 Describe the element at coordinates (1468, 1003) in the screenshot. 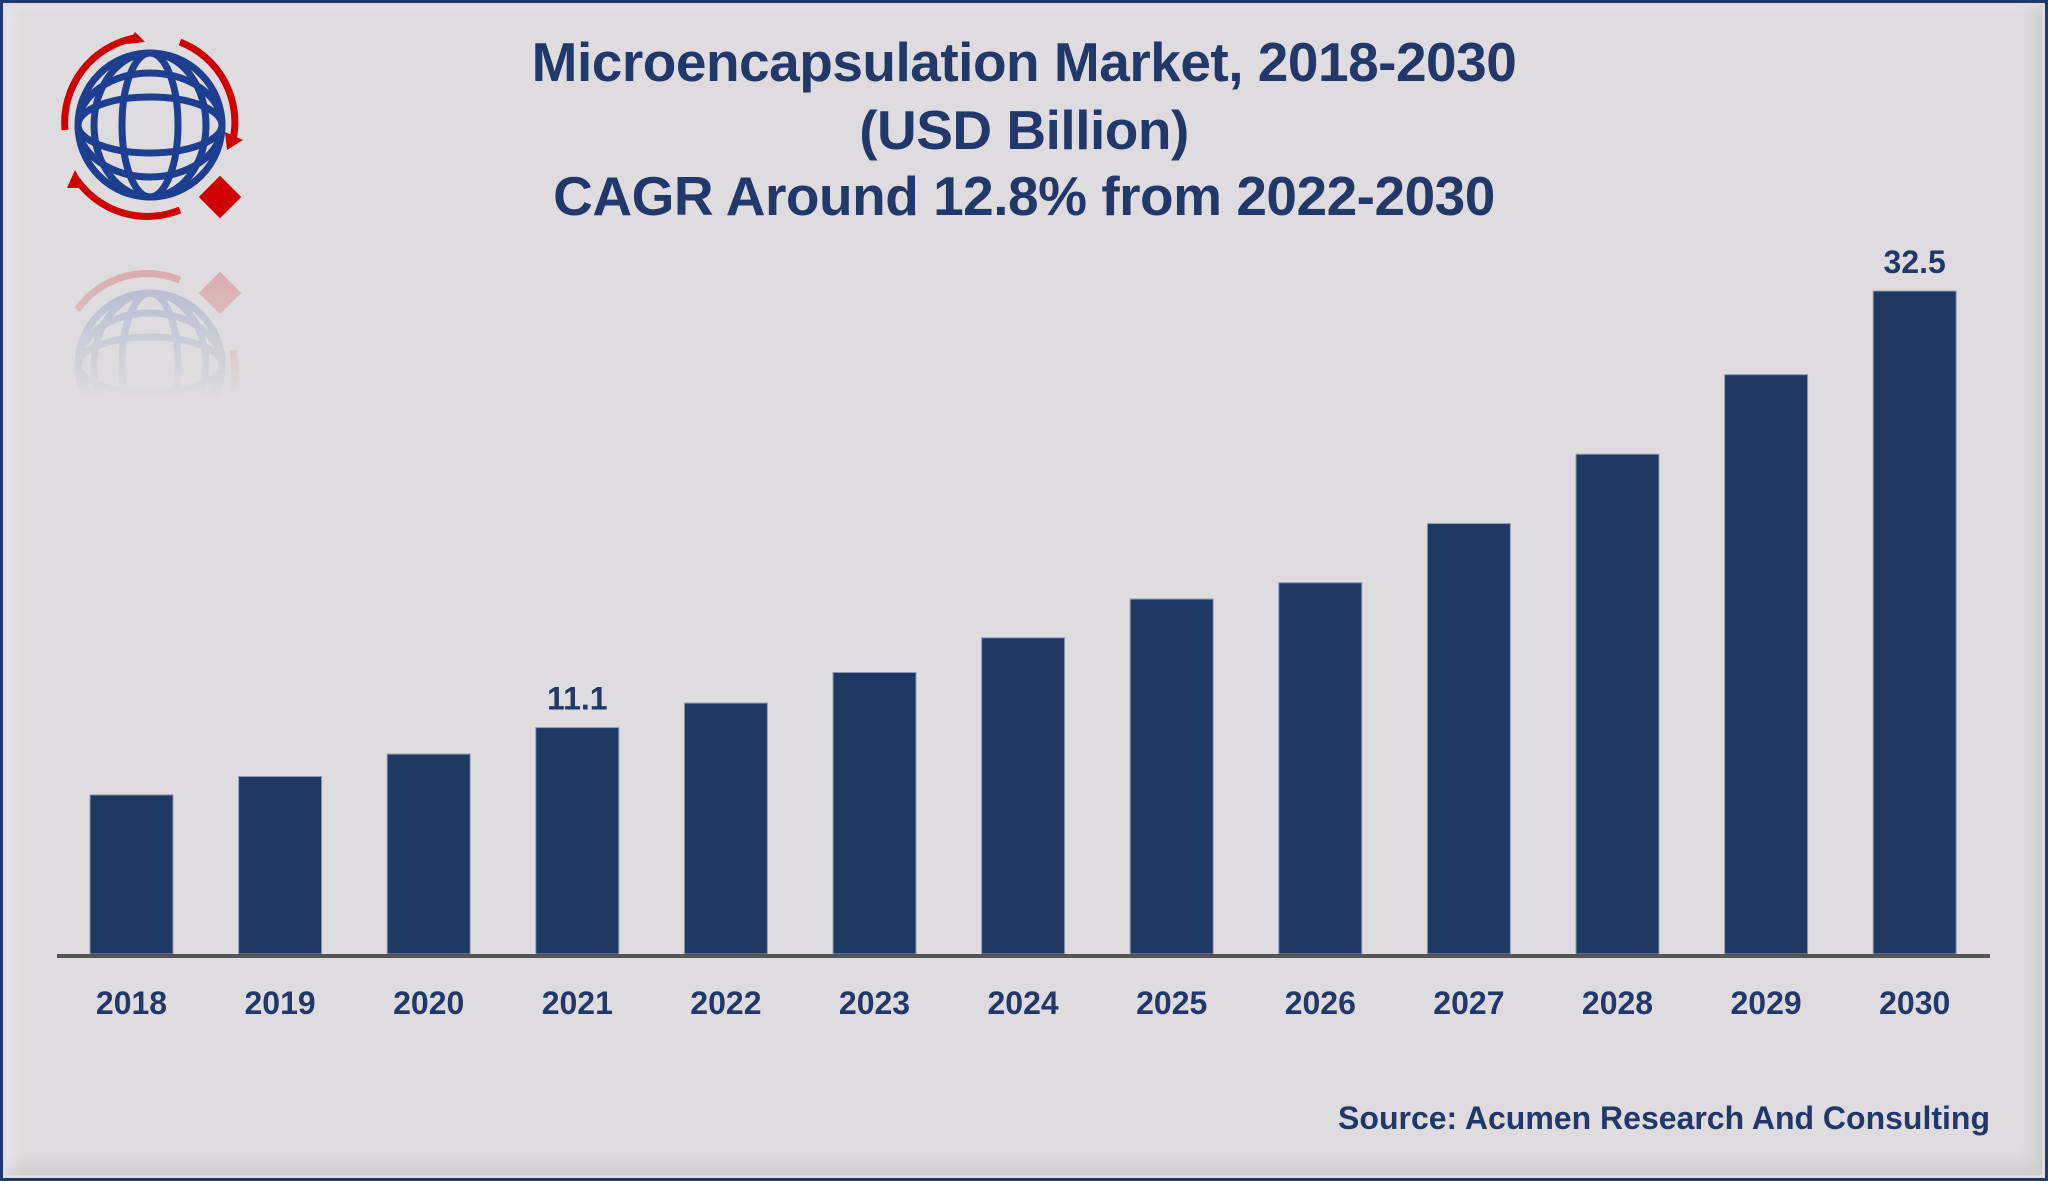

I see `x-tick-label-2027: 2027` at that location.